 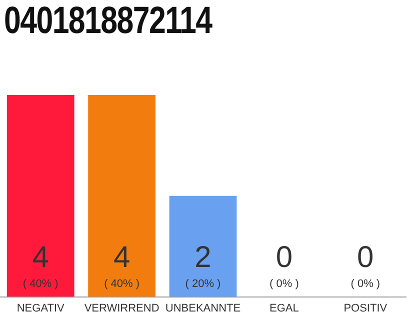 I want to click on x-tick-label: POSITIV, so click(x=366, y=308).